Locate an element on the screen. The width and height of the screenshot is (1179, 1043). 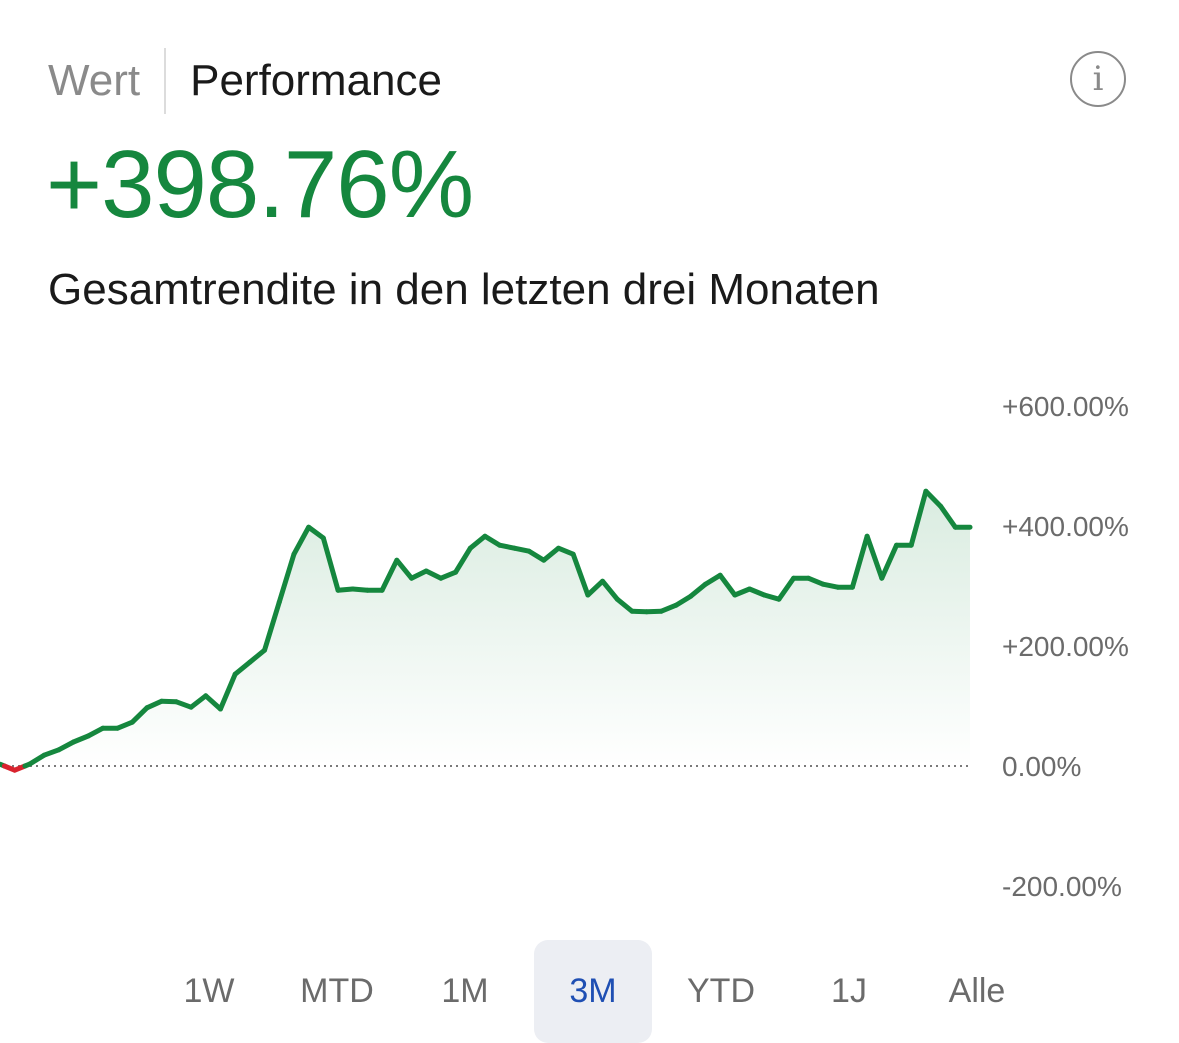
view-tabs: Wert Performance is located at coordinates (245, 81).